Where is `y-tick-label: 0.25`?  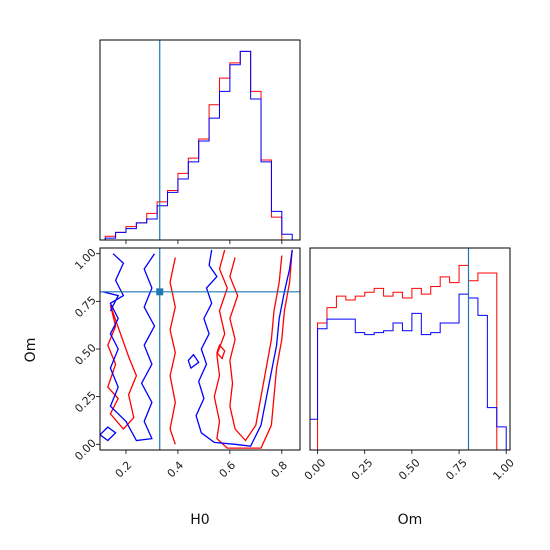 y-tick-label: 0.25 is located at coordinates (85, 402).